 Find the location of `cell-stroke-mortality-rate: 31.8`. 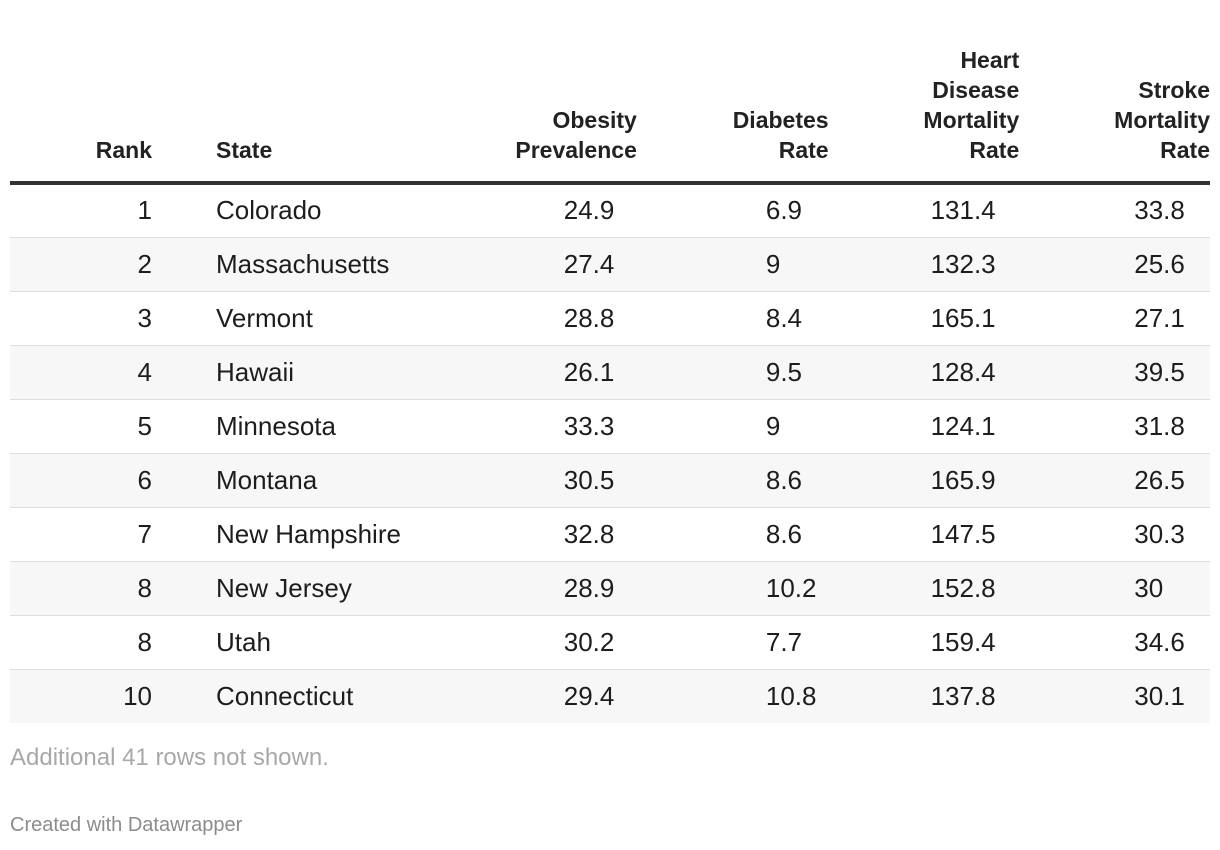

cell-stroke-mortality-rate: 31.8 is located at coordinates (1114, 426).